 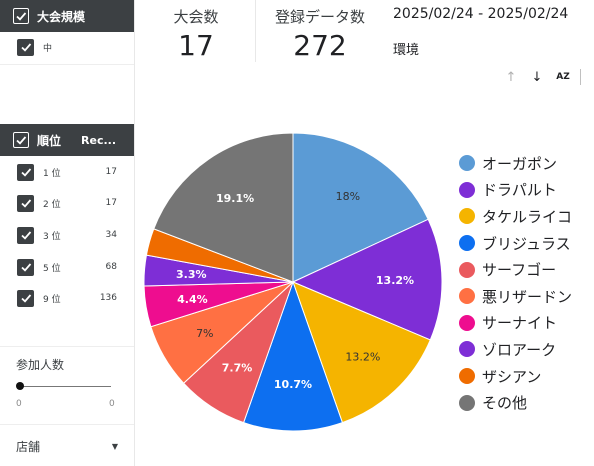 I want to click on store-dropdown-label: 店舗, so click(x=28, y=447).